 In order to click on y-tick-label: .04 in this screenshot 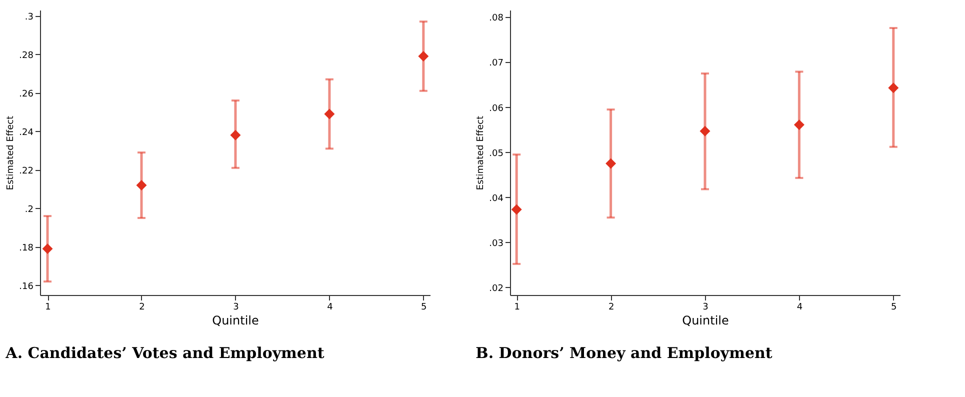, I will do `click(496, 199)`.